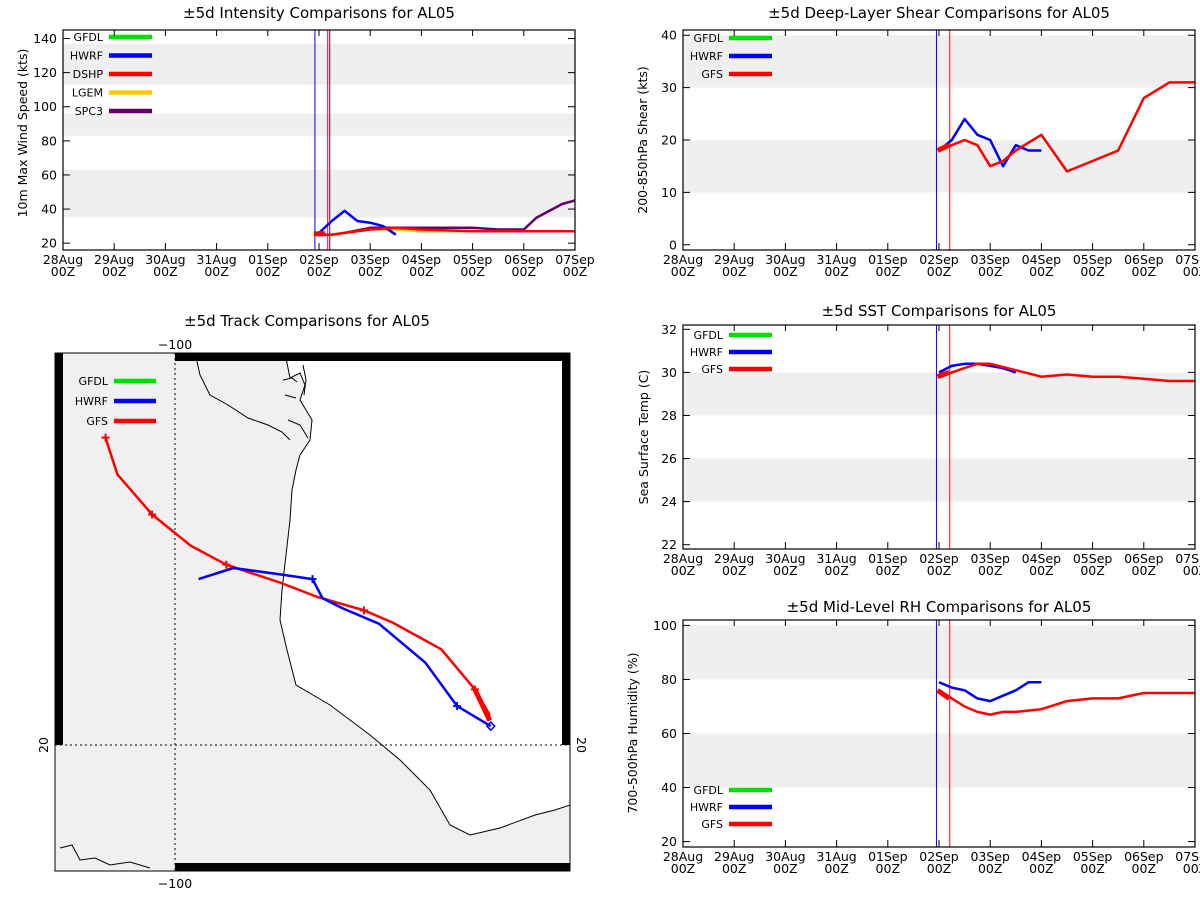 The height and width of the screenshot is (900, 1200). Describe the element at coordinates (175, 344) in the screenshot. I see `lon-label-top: −100` at that location.